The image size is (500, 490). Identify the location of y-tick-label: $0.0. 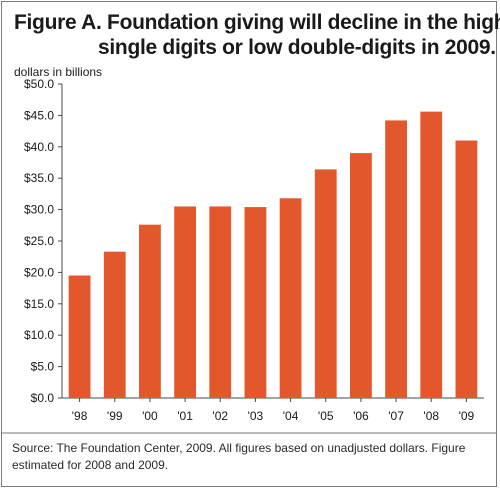
(43, 398).